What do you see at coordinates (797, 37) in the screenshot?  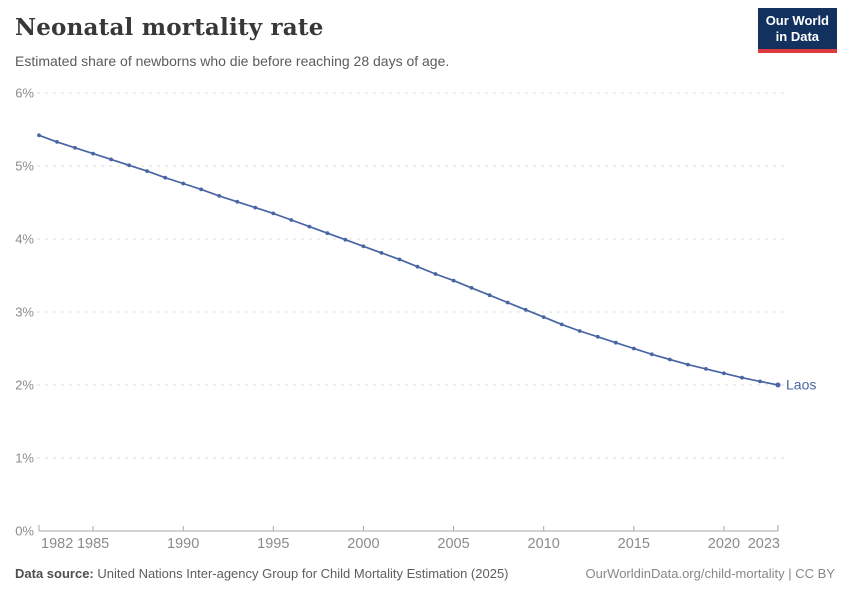 I see `owid-logo-line2: in Data` at bounding box center [797, 37].